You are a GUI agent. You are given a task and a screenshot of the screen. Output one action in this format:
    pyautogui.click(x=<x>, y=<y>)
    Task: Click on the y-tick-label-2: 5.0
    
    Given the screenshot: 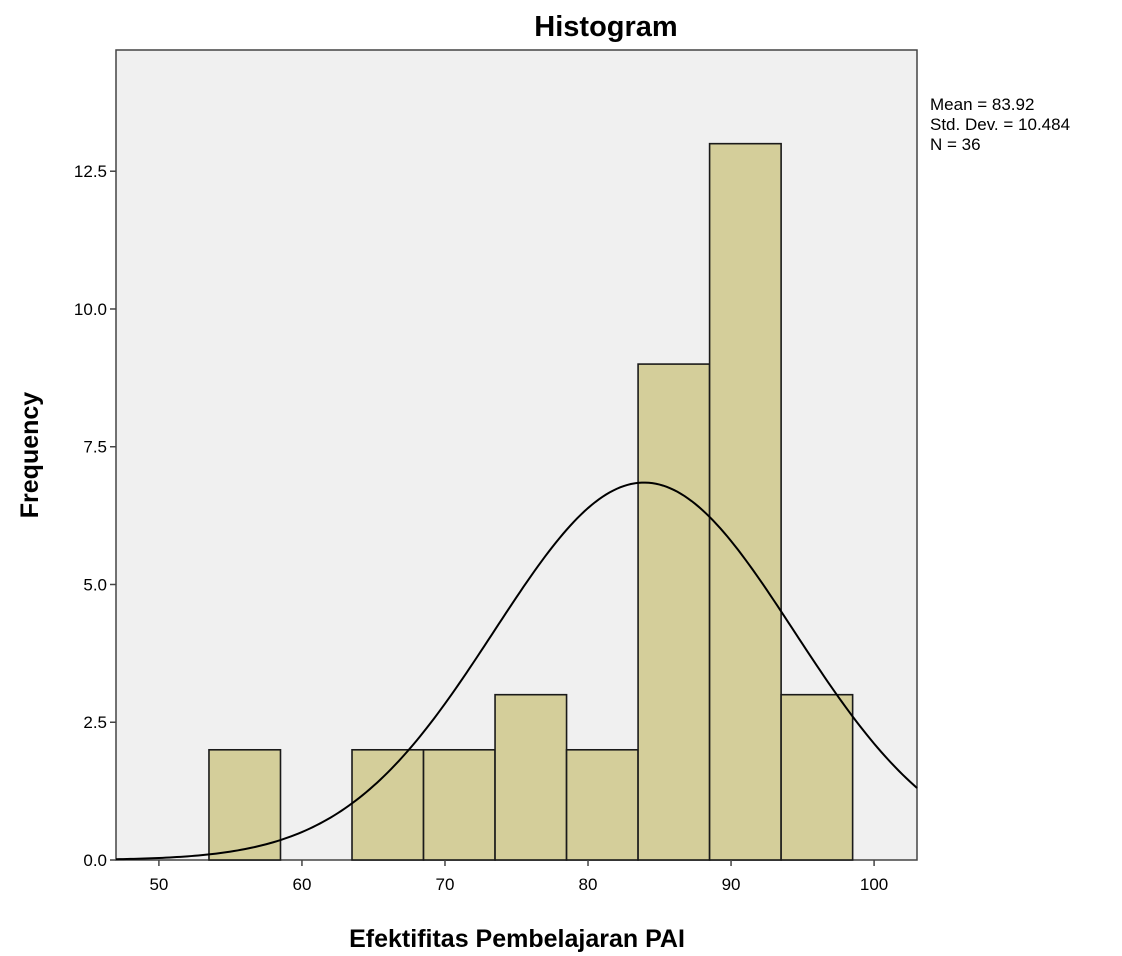 What is the action you would take?
    pyautogui.click(x=95, y=584)
    